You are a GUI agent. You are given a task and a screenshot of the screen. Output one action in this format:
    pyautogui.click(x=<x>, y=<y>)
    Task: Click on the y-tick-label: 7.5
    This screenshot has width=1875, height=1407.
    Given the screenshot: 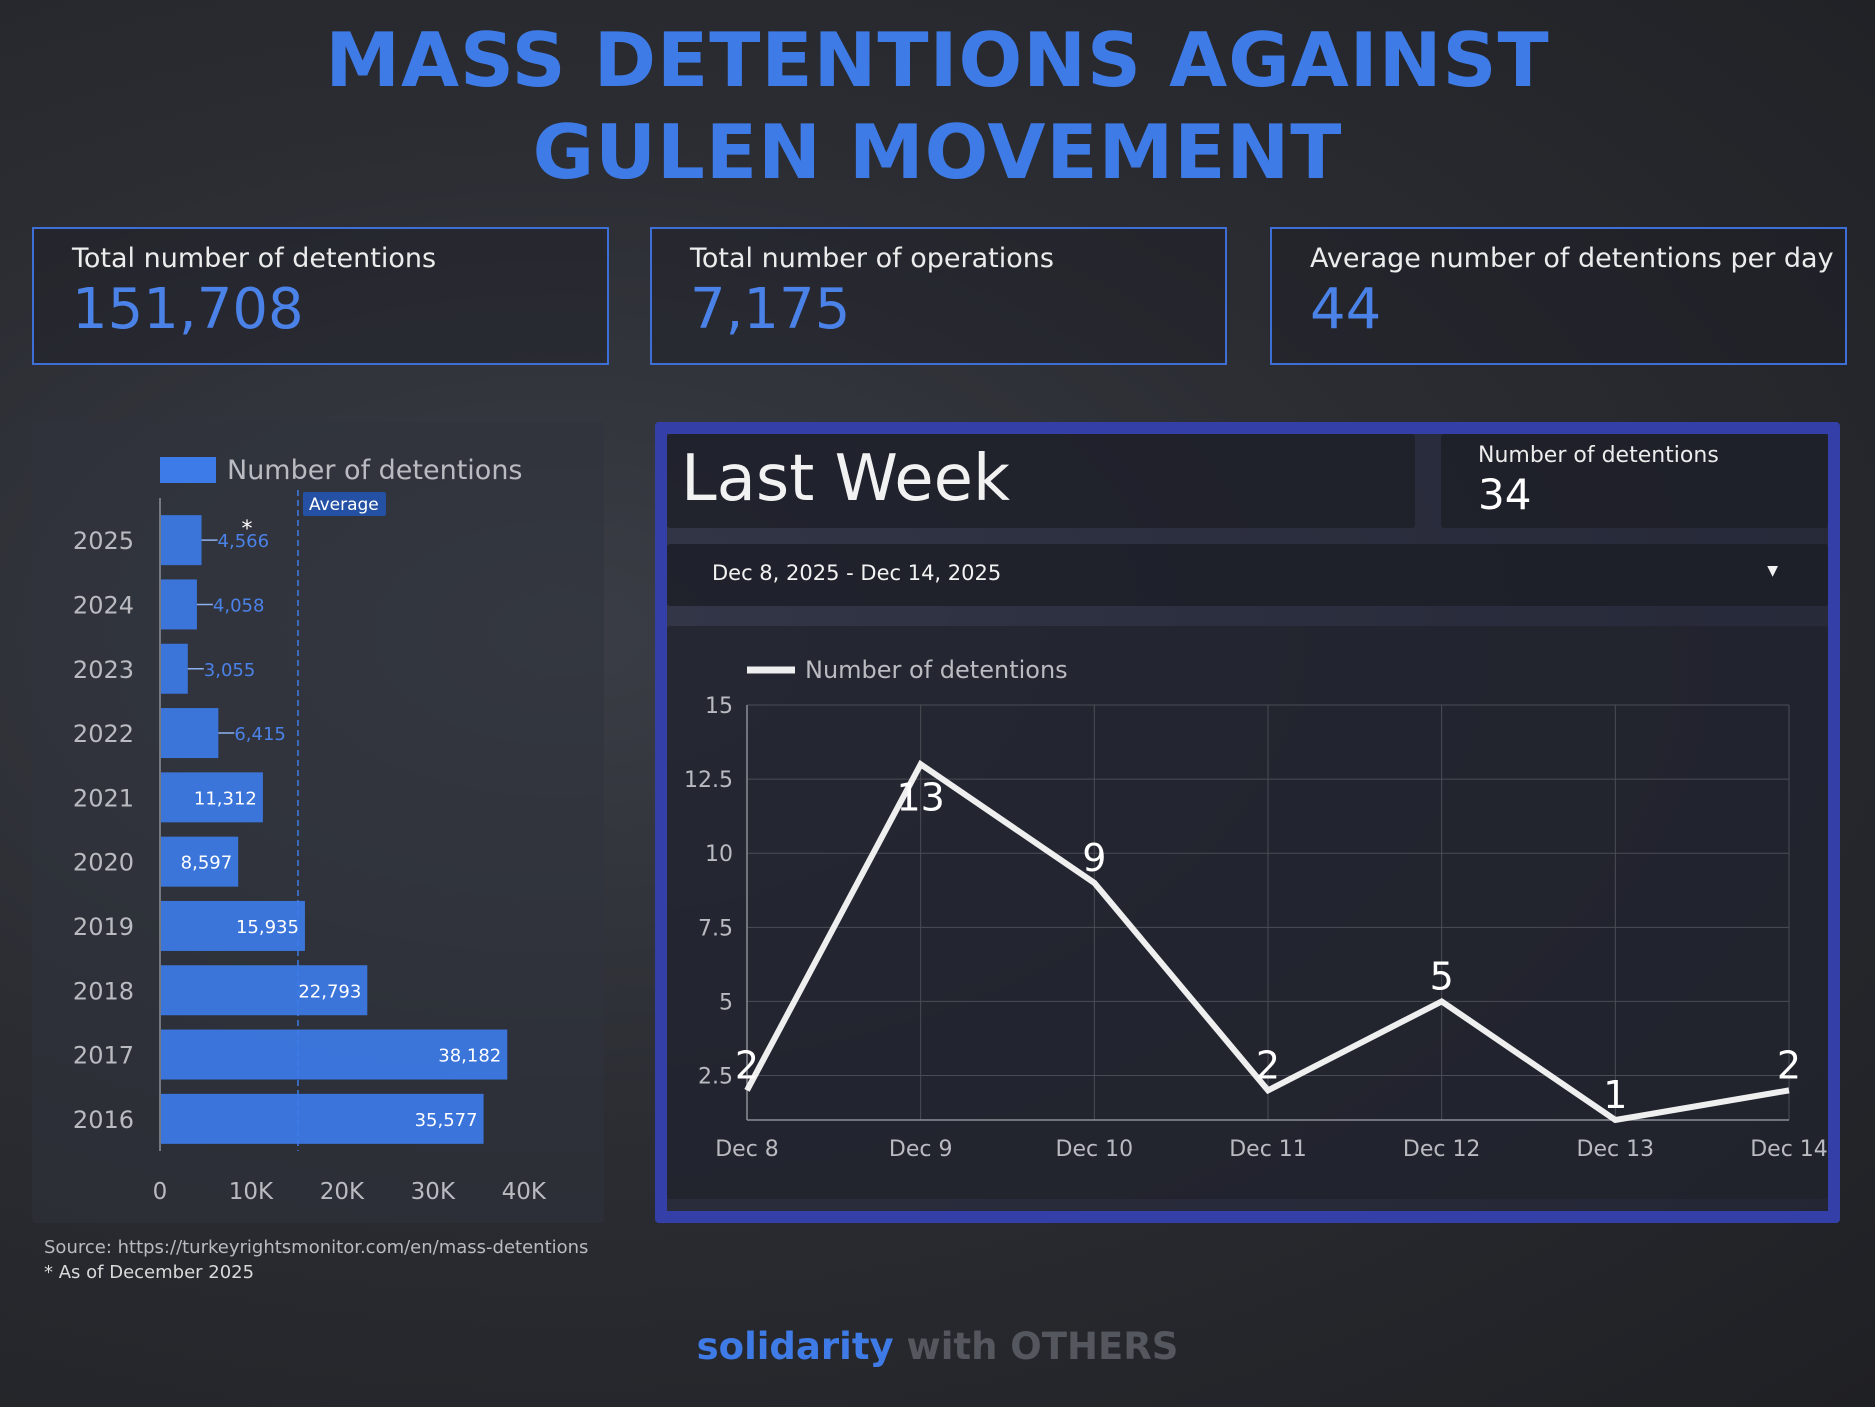 What is the action you would take?
    pyautogui.click(x=715, y=928)
    